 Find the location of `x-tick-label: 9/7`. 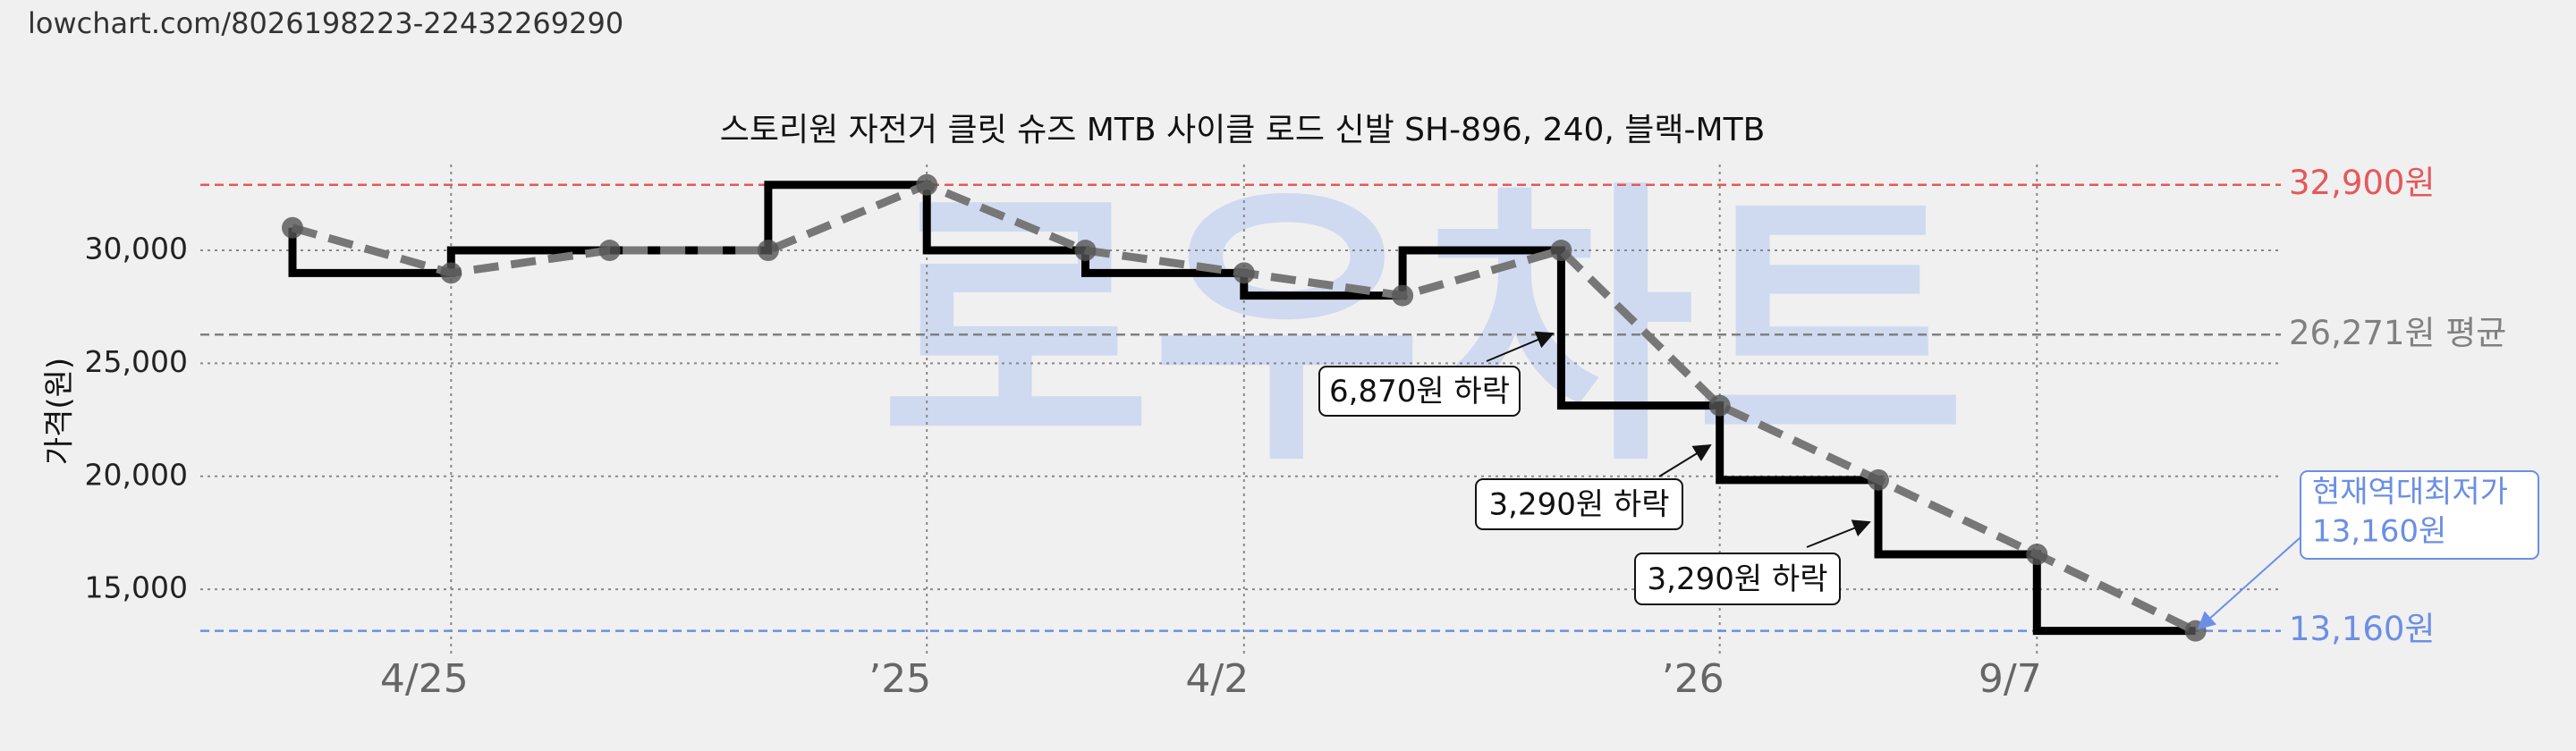

x-tick-label: 9/7 is located at coordinates (2010, 679).